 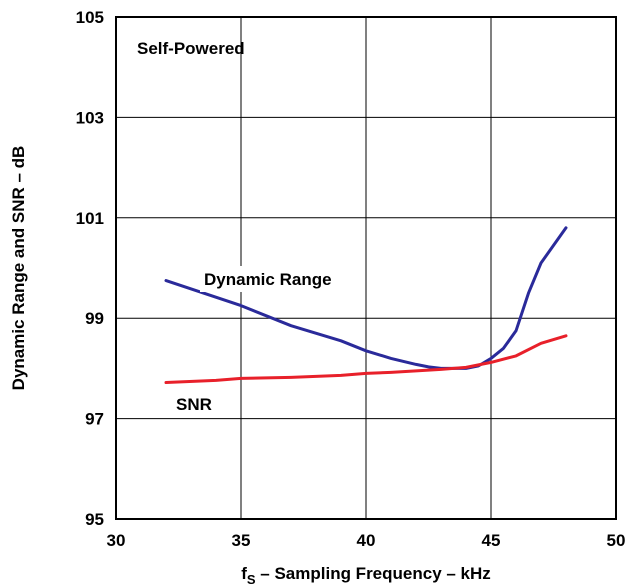 I want to click on x-tick-label: 30, so click(x=116, y=540).